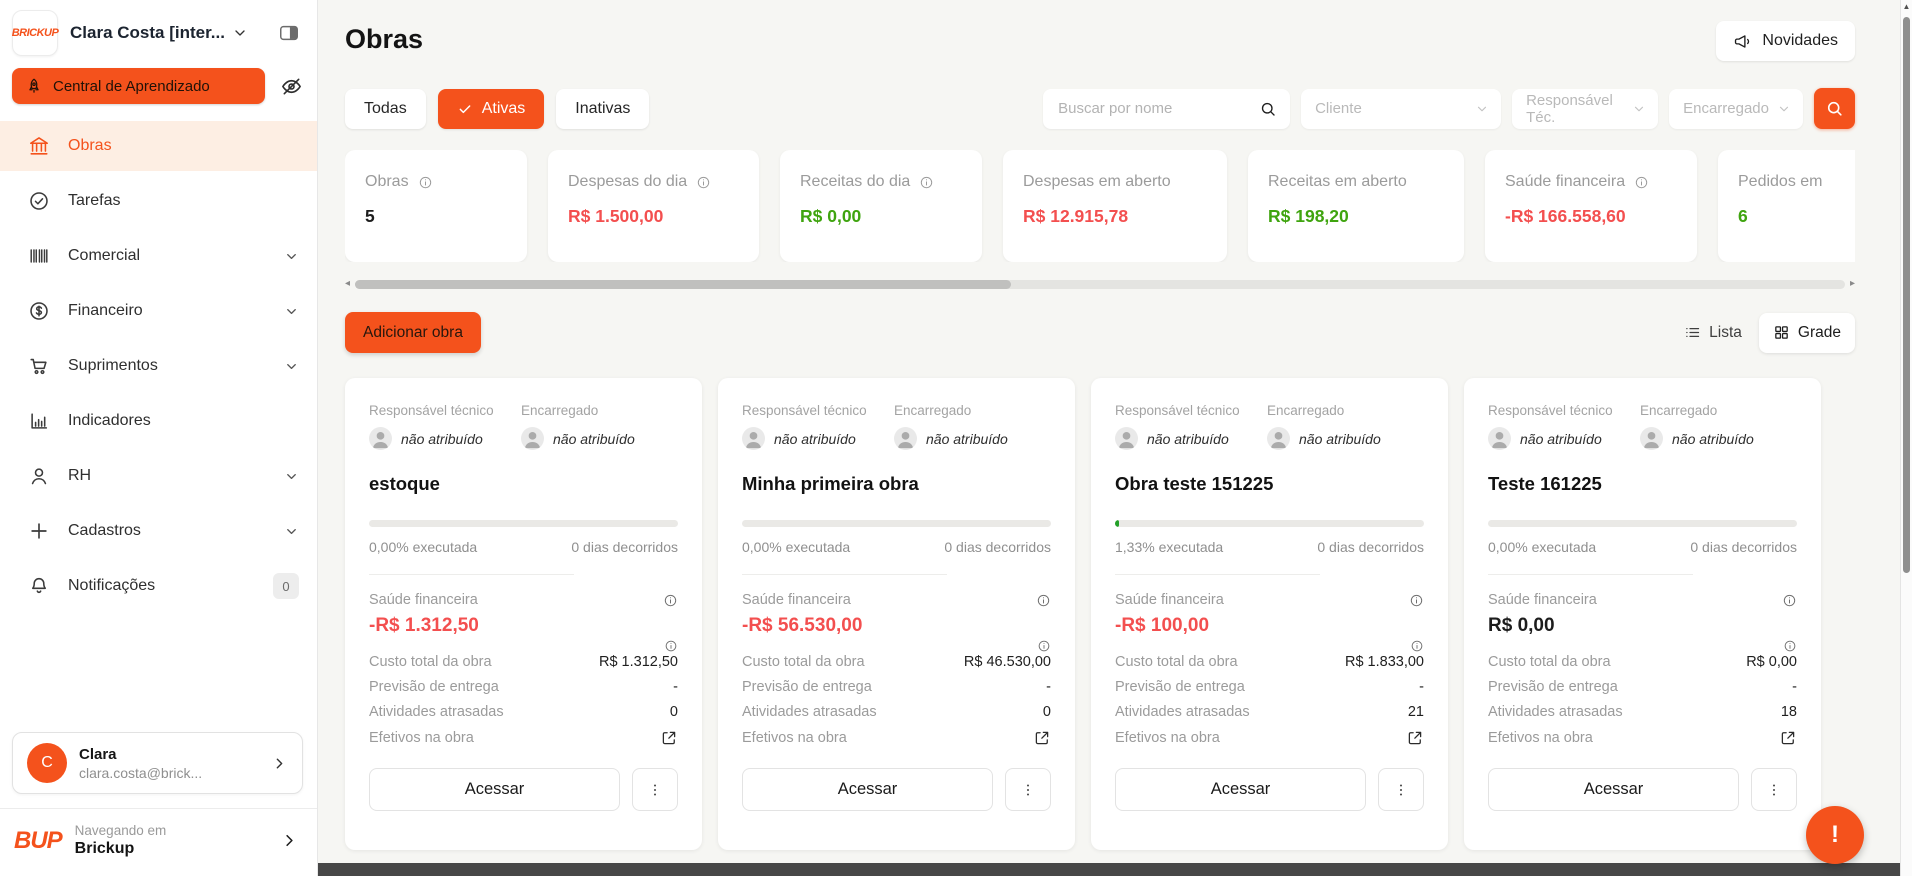  I want to click on filter-tab: Ativas, so click(491, 108).